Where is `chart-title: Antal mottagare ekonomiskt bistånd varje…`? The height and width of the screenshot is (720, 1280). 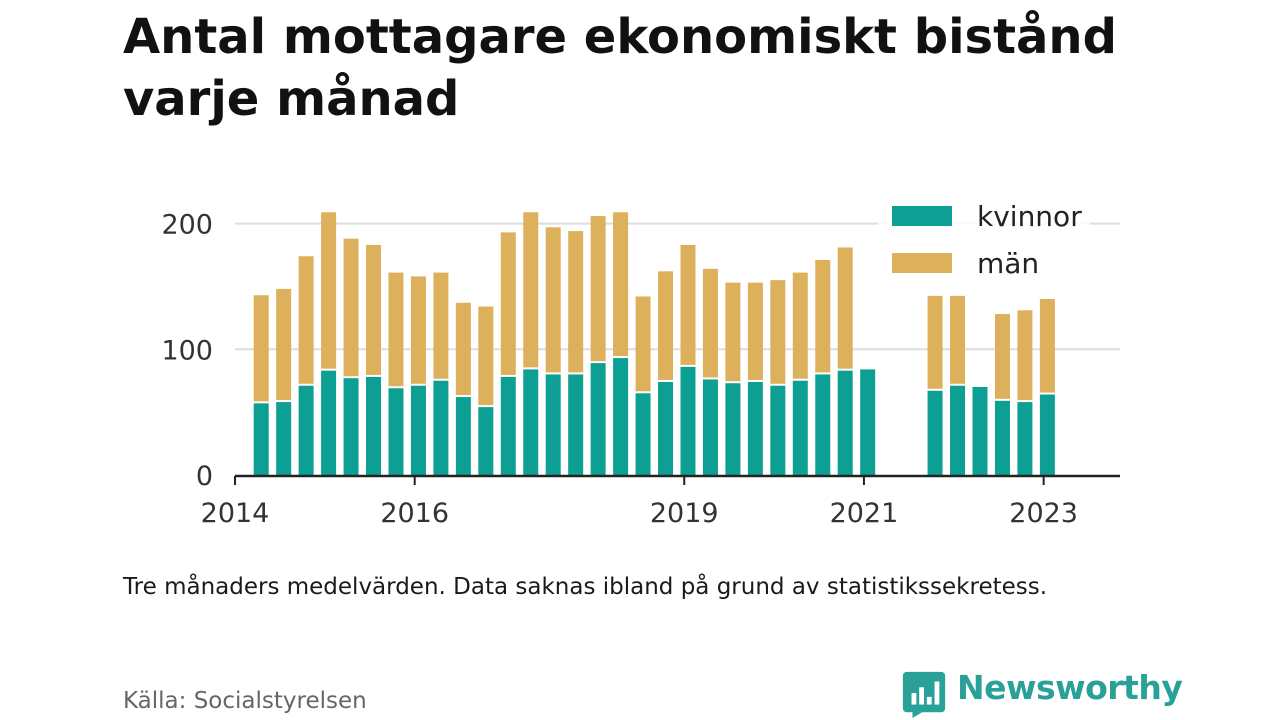
chart-title: Antal mottagare ekonomiskt bistånd varje… is located at coordinates (620, 68).